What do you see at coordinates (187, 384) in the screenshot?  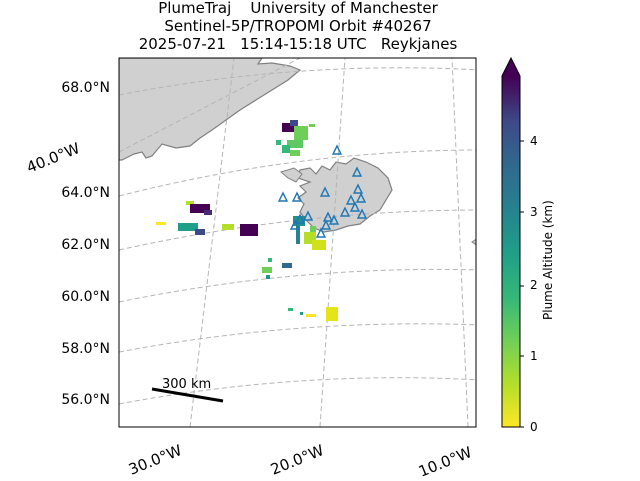 I see `scale-bar-label: 300 km` at bounding box center [187, 384].